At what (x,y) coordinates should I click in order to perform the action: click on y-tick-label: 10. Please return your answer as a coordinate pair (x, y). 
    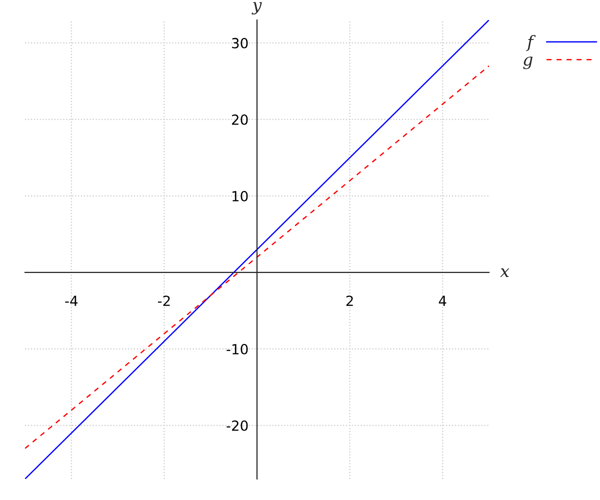
    Looking at the image, I should click on (240, 196).